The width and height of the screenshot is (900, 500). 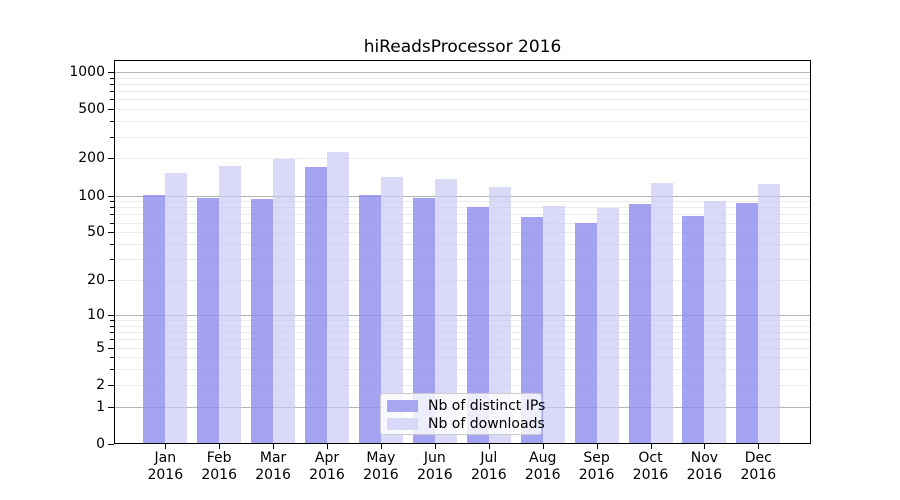 I want to click on bar-jul-distinct-ips, so click(x=477, y=325).